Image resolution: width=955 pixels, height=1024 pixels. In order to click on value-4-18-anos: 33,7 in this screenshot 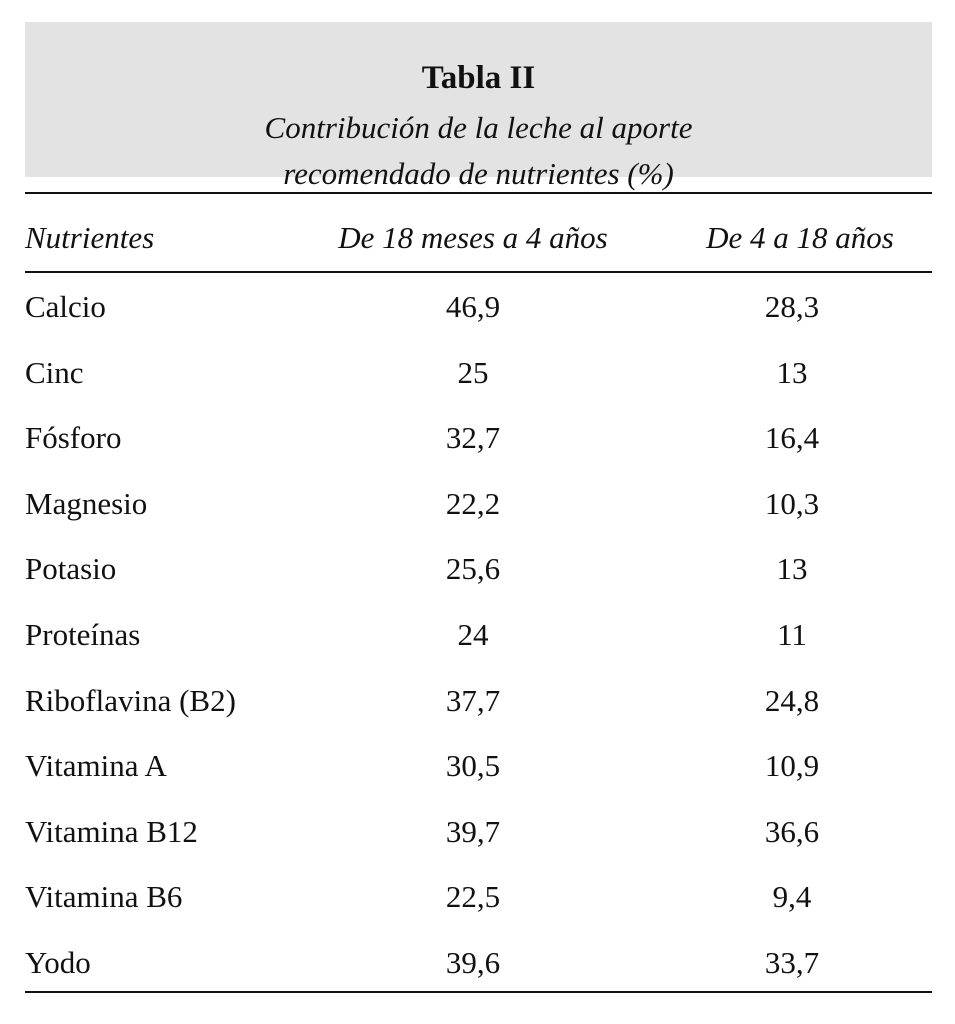, I will do `click(792, 962)`.